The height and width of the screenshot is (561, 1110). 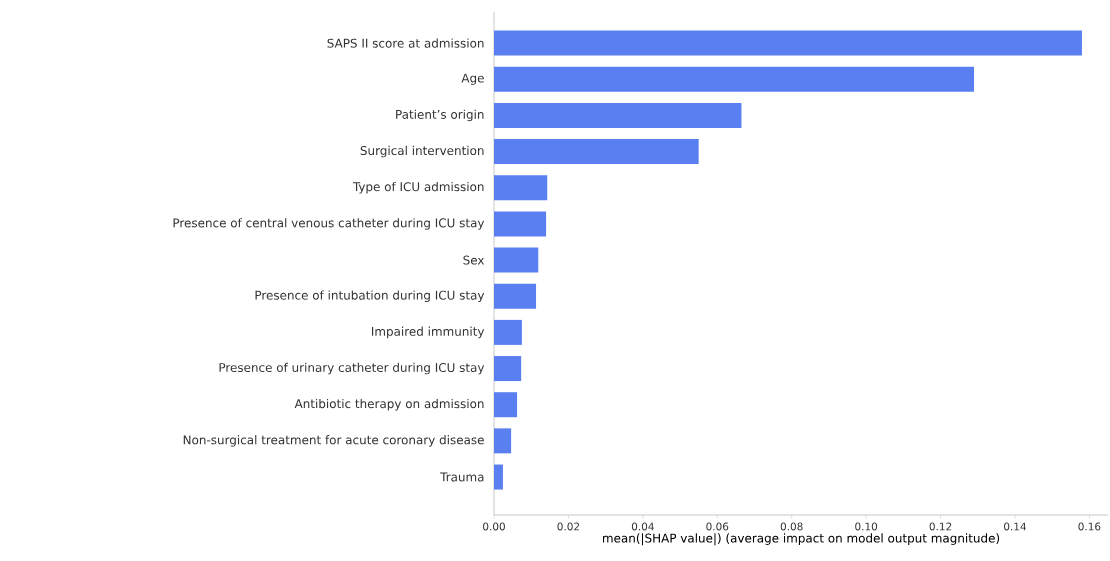 I want to click on y-tick-label: Presence of intubation during ICU stay, so click(x=370, y=296).